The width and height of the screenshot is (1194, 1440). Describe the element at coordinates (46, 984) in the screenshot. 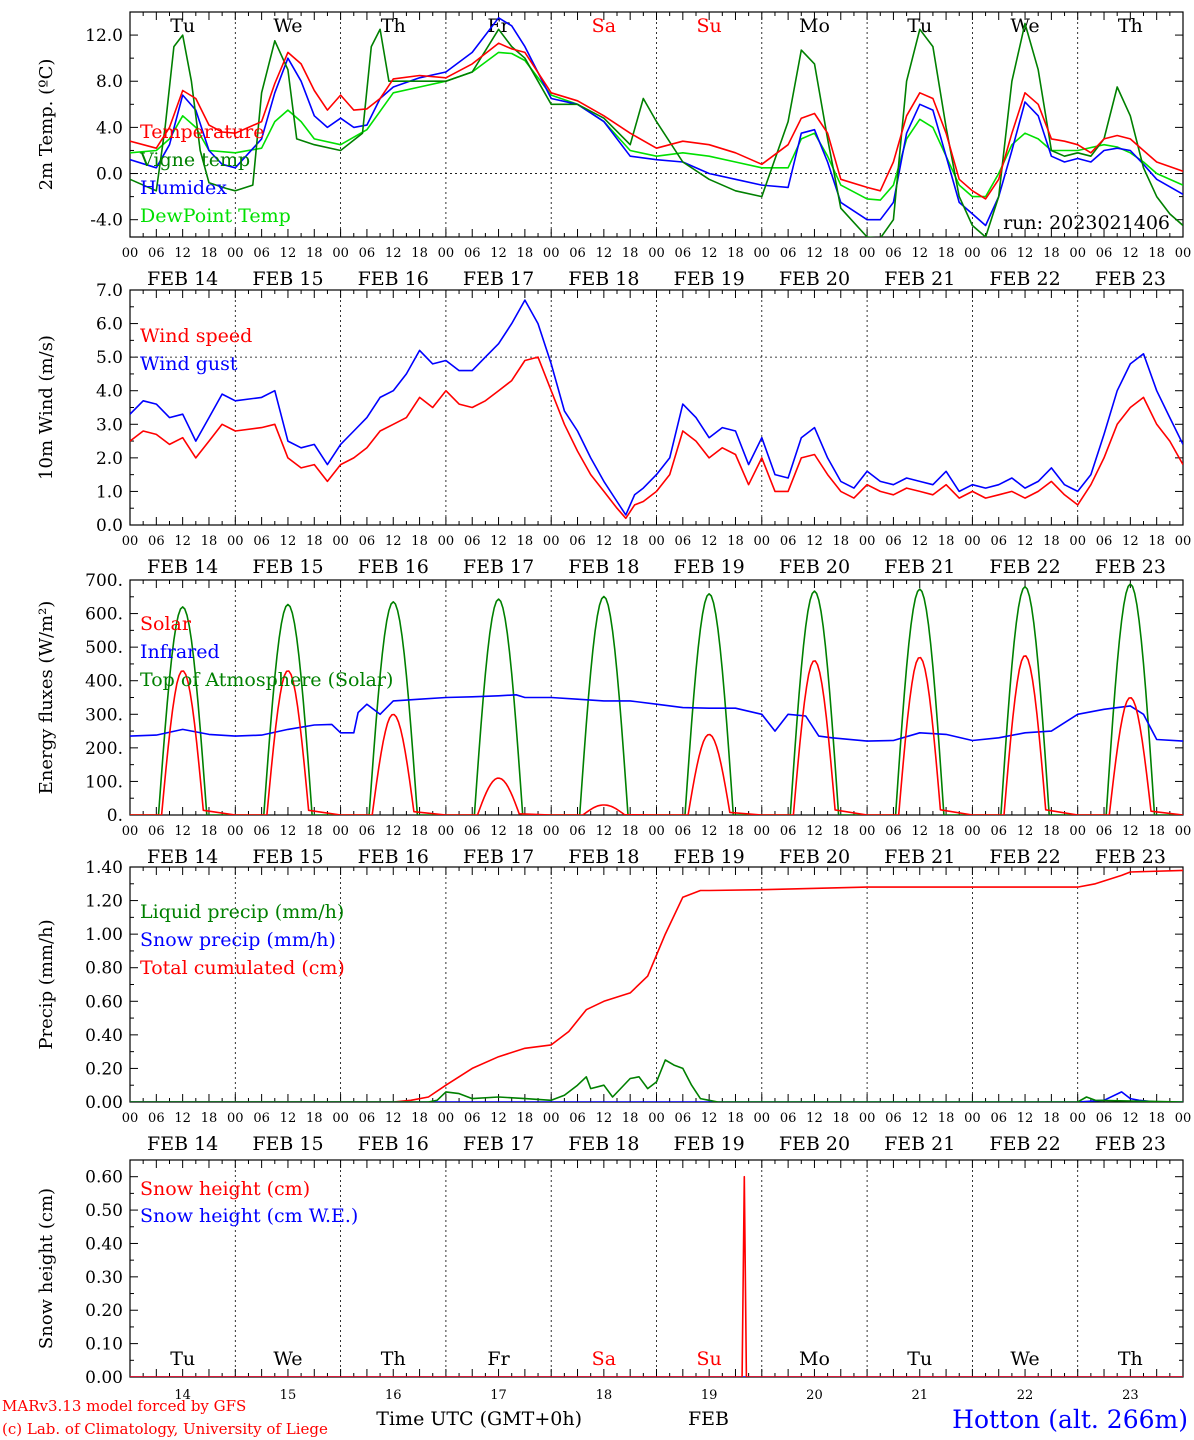

I see `y-axis-title: Precip (mm/h)` at that location.